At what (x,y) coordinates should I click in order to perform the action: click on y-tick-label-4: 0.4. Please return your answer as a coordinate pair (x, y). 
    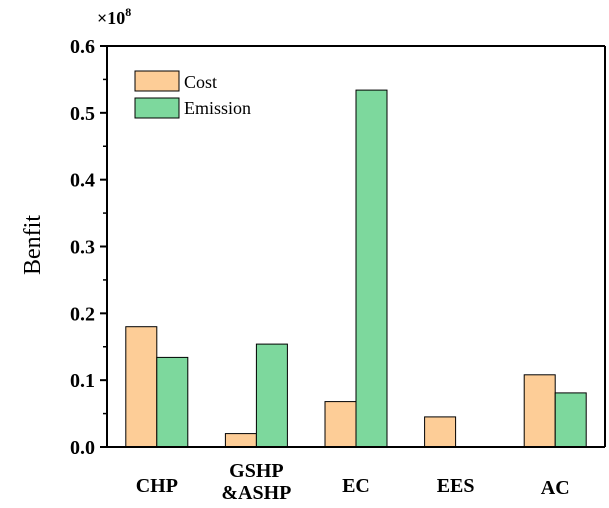
    Looking at the image, I should click on (82, 181).